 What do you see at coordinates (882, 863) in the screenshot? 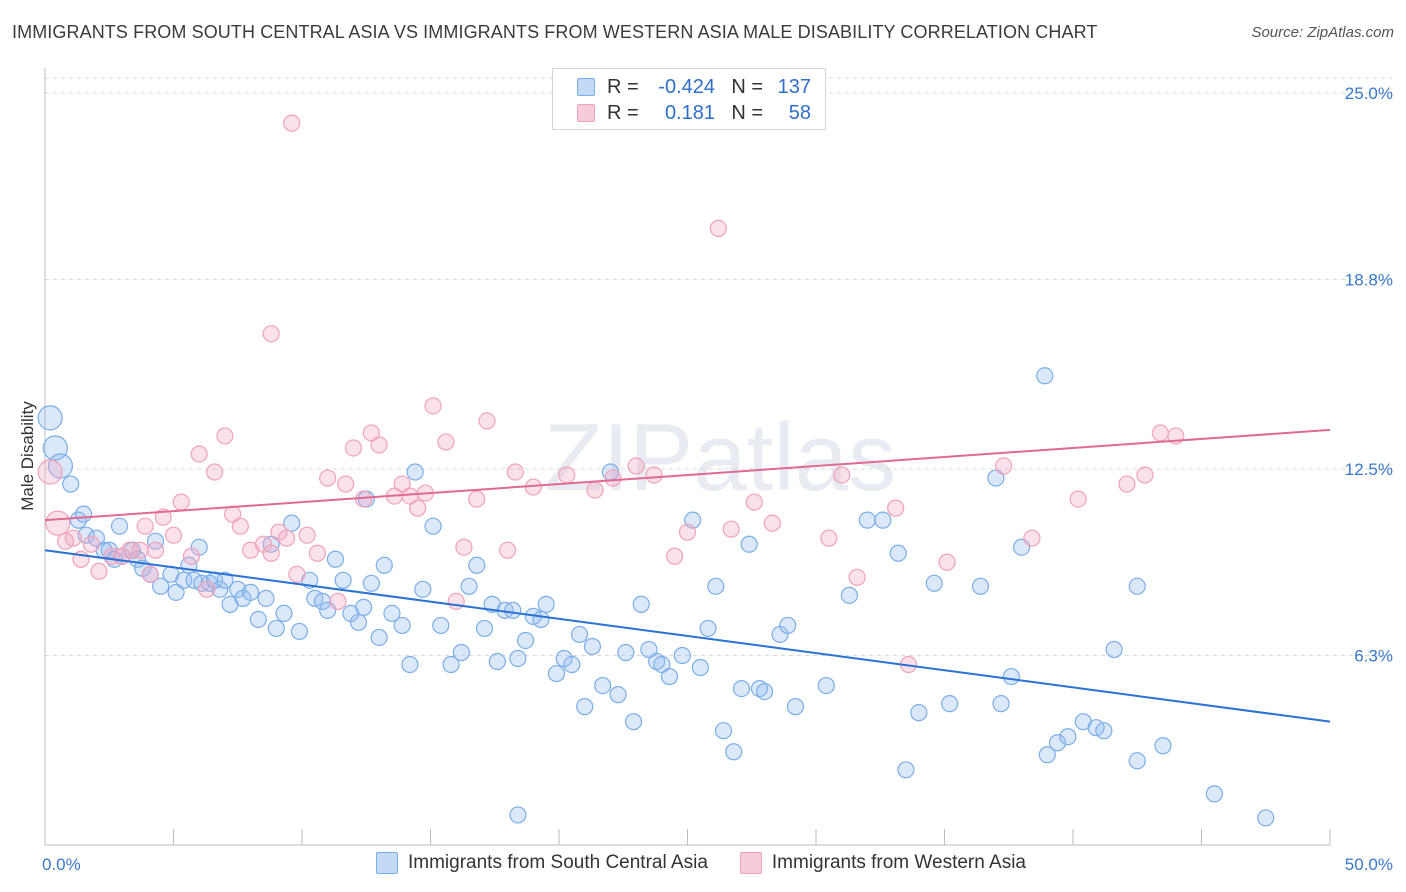
I see `legend-item-western-asia: Immigrants from Western Asia` at bounding box center [882, 863].